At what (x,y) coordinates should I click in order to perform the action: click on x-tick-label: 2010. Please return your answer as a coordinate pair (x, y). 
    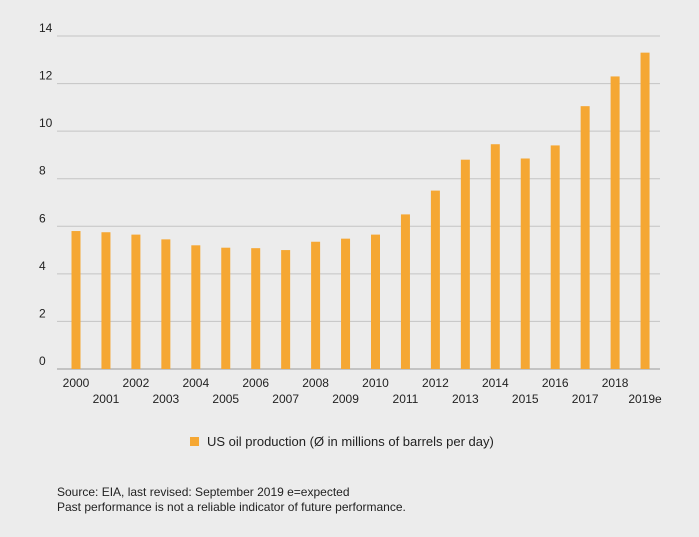
    Looking at the image, I should click on (375, 383).